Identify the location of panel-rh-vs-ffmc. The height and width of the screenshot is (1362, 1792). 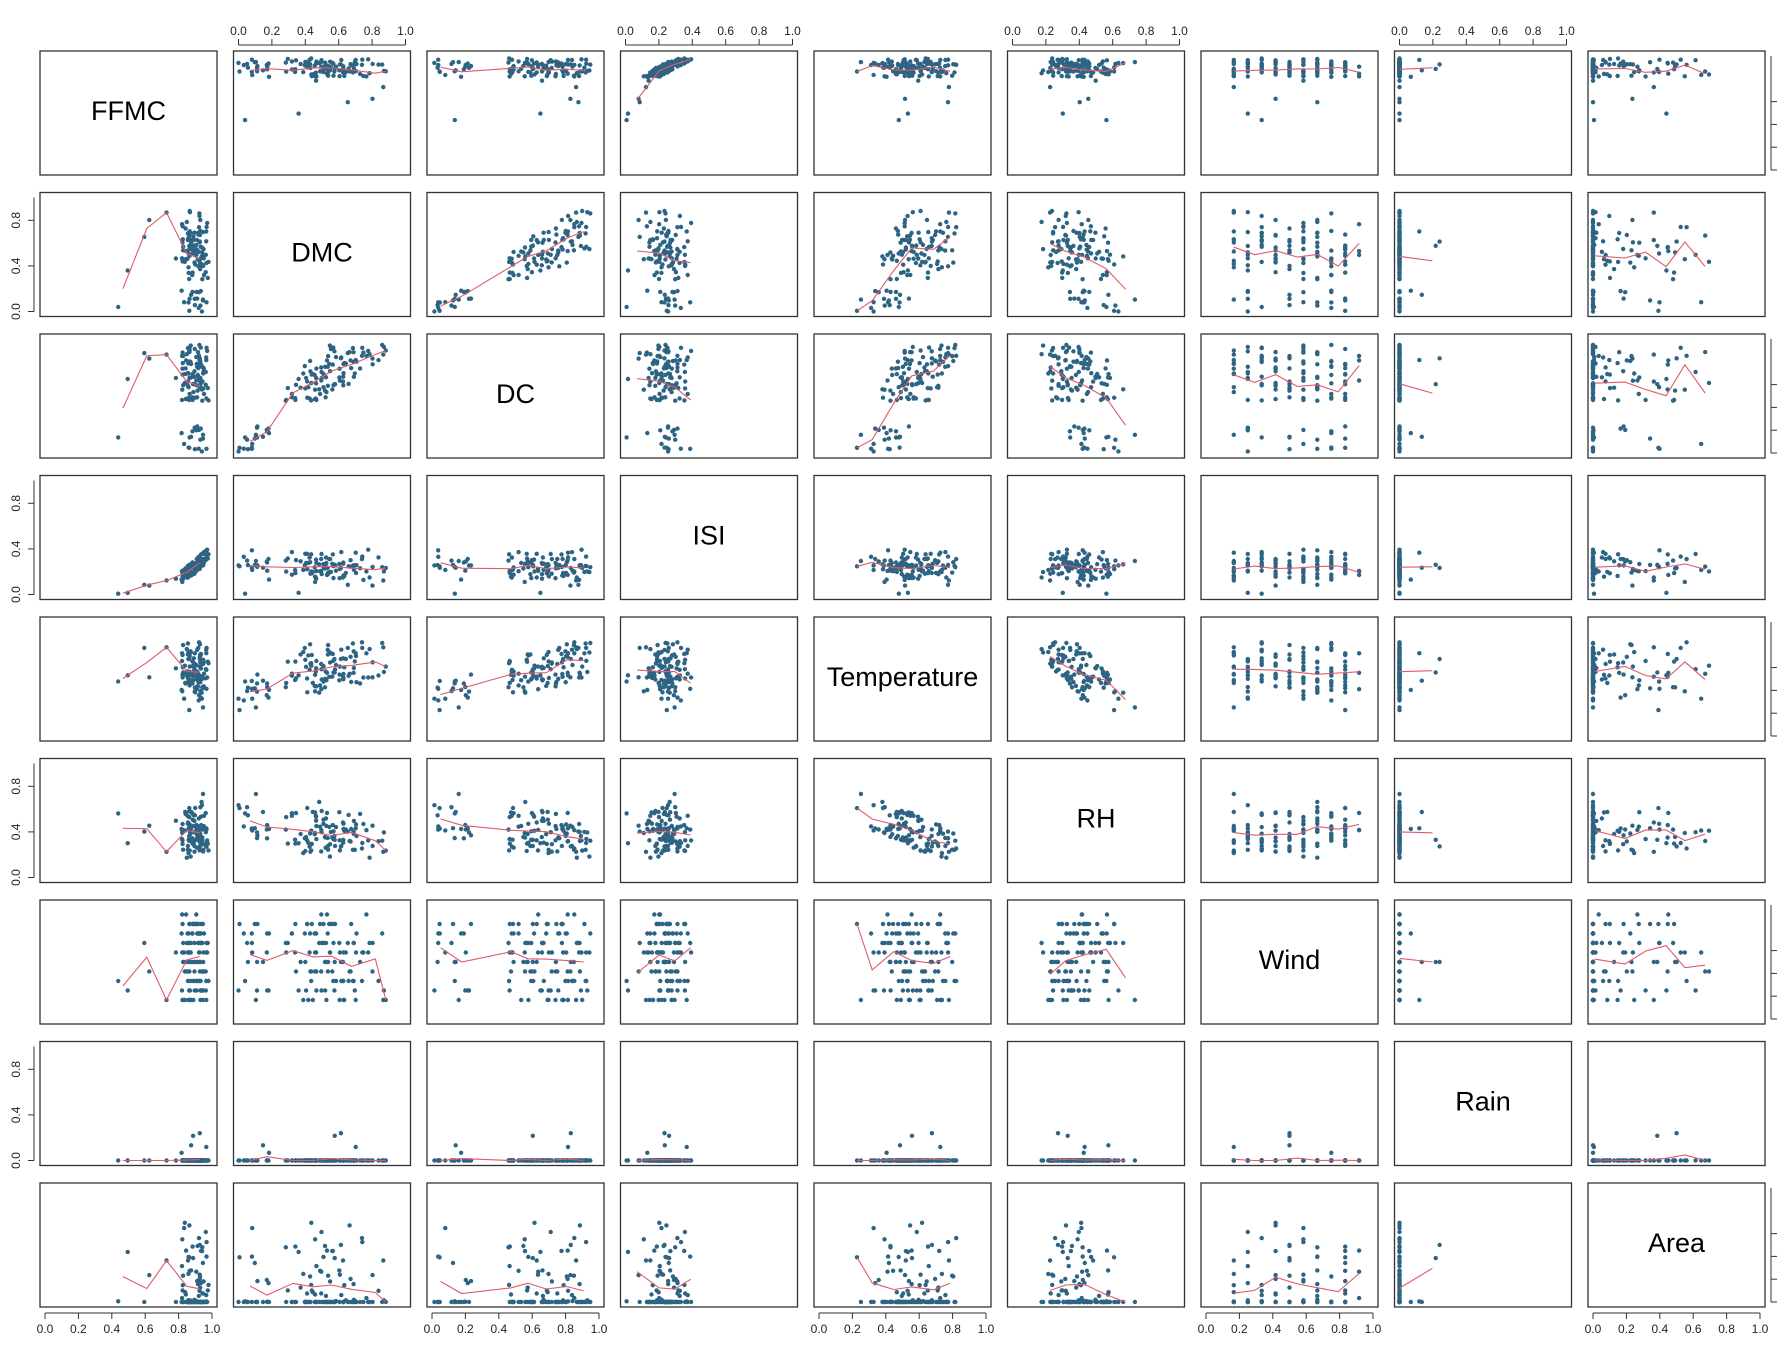
(128, 820).